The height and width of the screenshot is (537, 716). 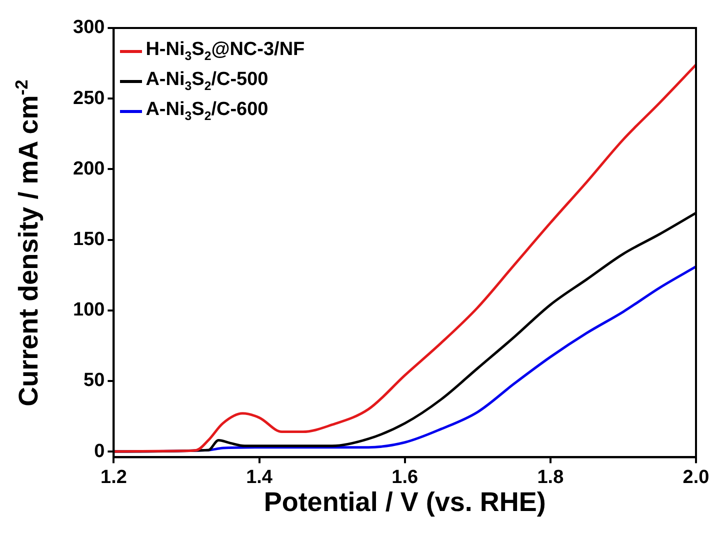 I want to click on y-tick-label: 0, so click(x=99, y=451).